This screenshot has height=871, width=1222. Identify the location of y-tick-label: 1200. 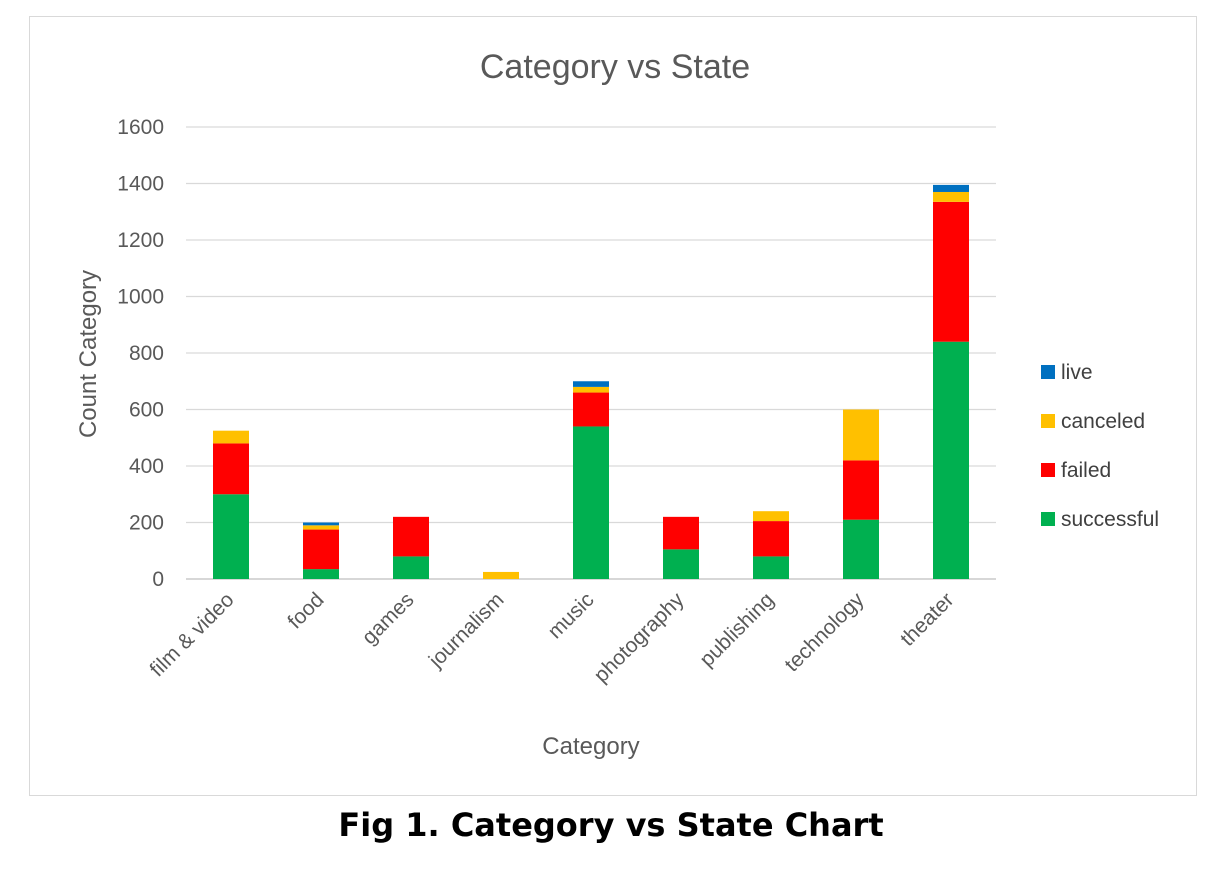
(140, 240).